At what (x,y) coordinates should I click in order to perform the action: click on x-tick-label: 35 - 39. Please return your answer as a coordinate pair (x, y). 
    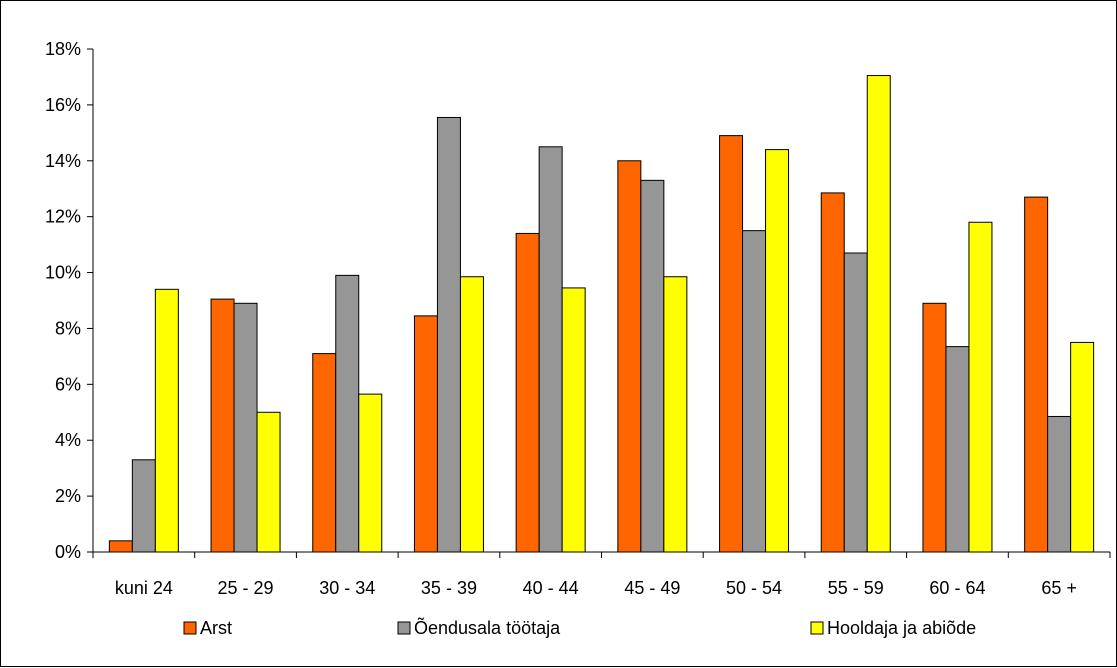
    Looking at the image, I should click on (449, 588).